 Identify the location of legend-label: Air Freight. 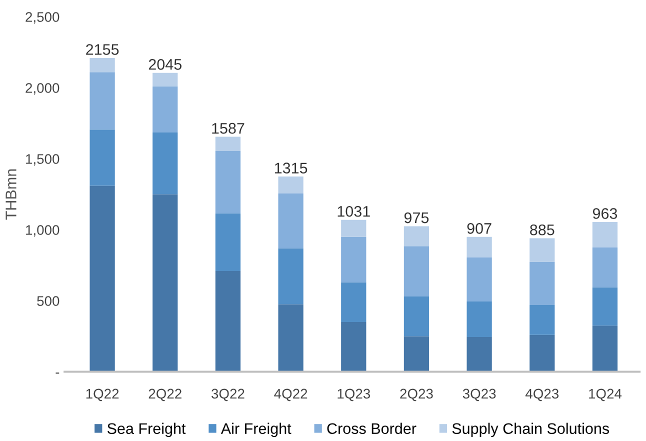
(256, 430).